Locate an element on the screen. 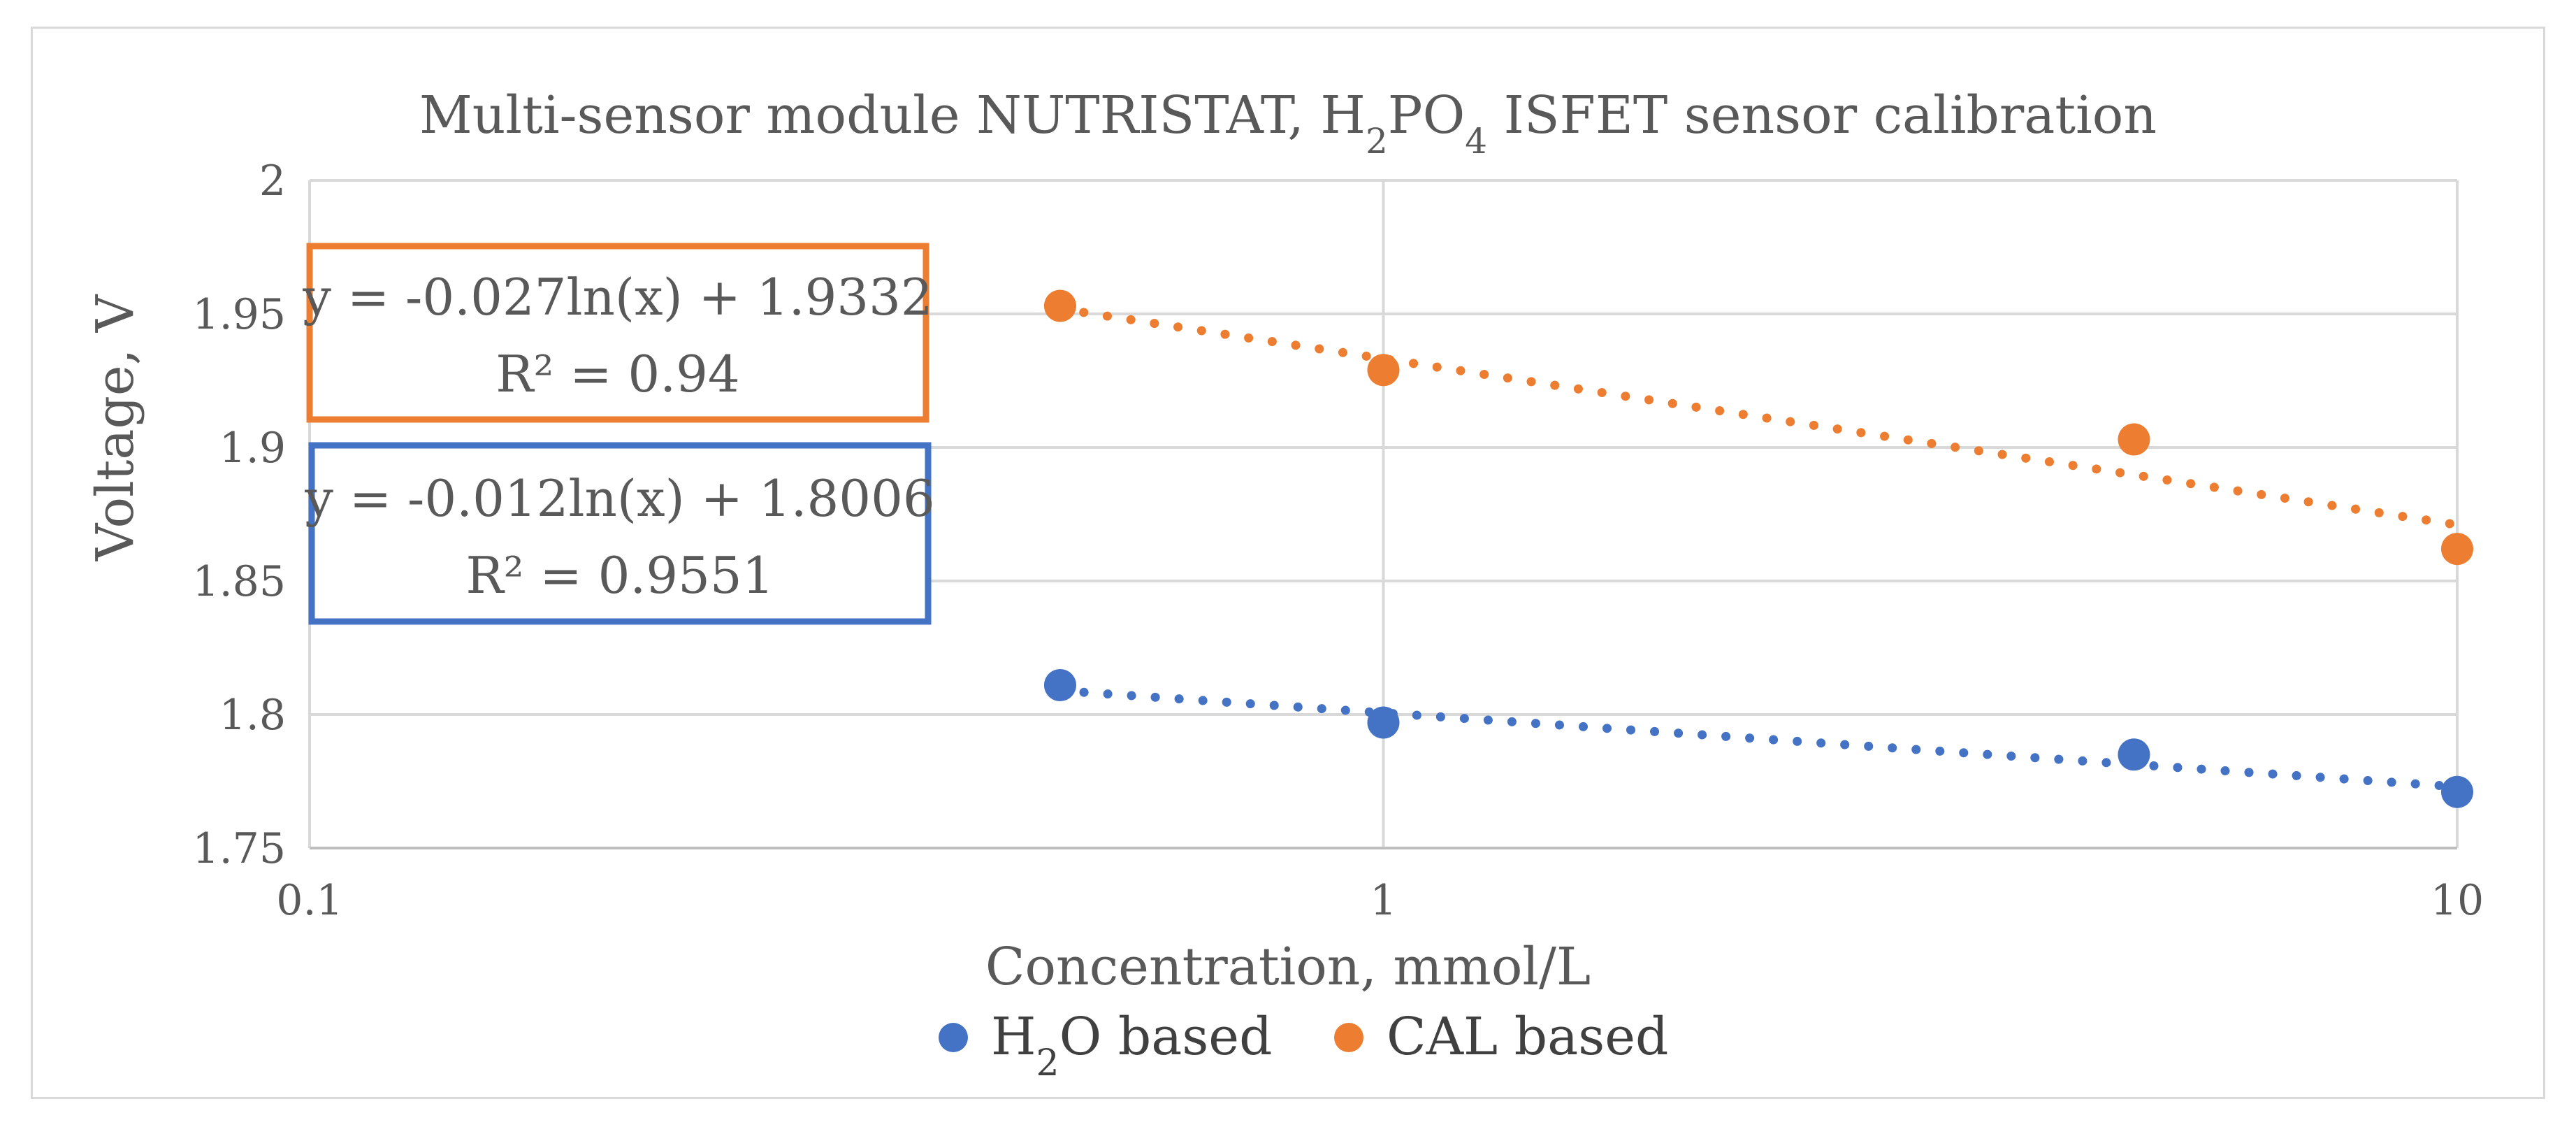 The height and width of the screenshot is (1127, 2576). h2o-equation-border is located at coordinates (620, 533).